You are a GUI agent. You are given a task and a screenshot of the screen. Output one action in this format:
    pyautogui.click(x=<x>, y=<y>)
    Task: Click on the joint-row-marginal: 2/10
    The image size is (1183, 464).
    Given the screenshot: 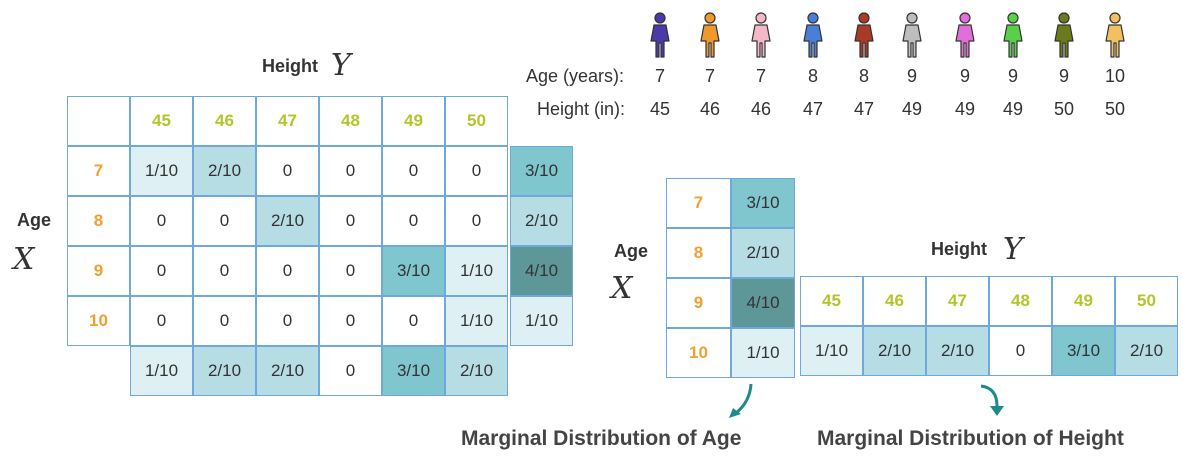 What is the action you would take?
    pyautogui.click(x=541, y=221)
    